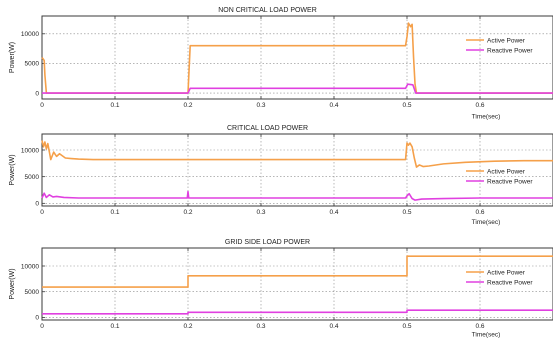 The image size is (553, 343). Describe the element at coordinates (267, 242) in the screenshot. I see `chart-title: GRID SIDE LOAD POWER` at that location.